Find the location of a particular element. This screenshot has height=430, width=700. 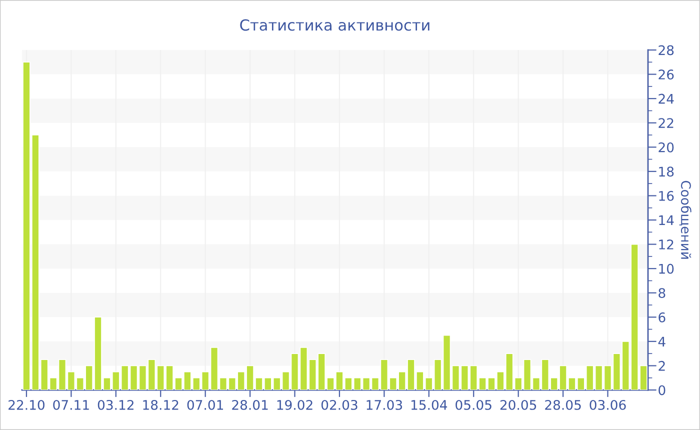

y-tick-label: 8 is located at coordinates (662, 293).